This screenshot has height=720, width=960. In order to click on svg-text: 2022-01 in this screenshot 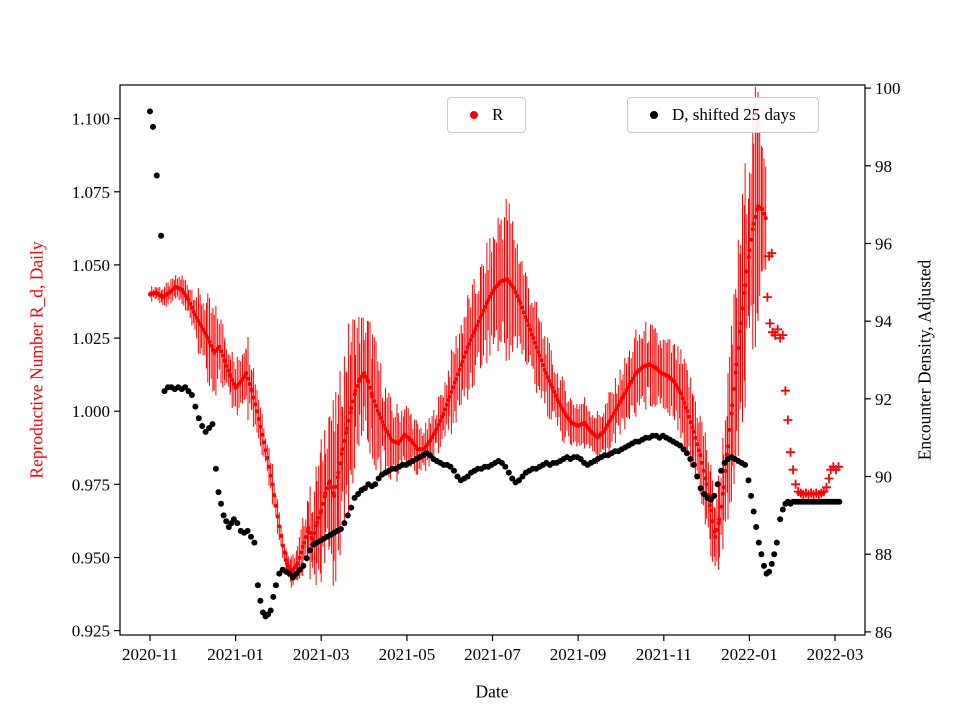, I will do `click(749, 654)`.